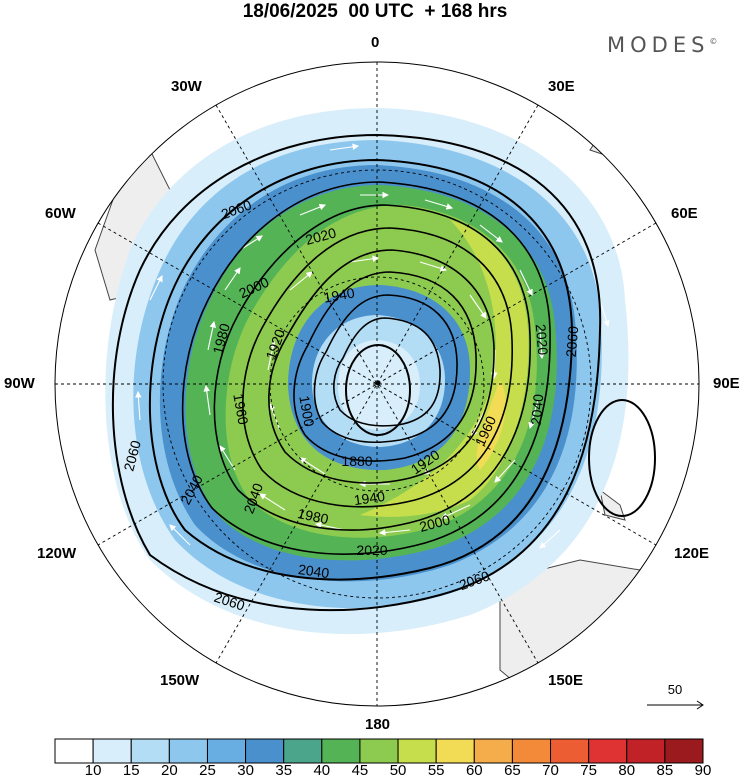 Image resolution: width=750 pixels, height=782 pixels. What do you see at coordinates (375, 42) in the screenshot?
I see `lon-label-0: 0` at bounding box center [375, 42].